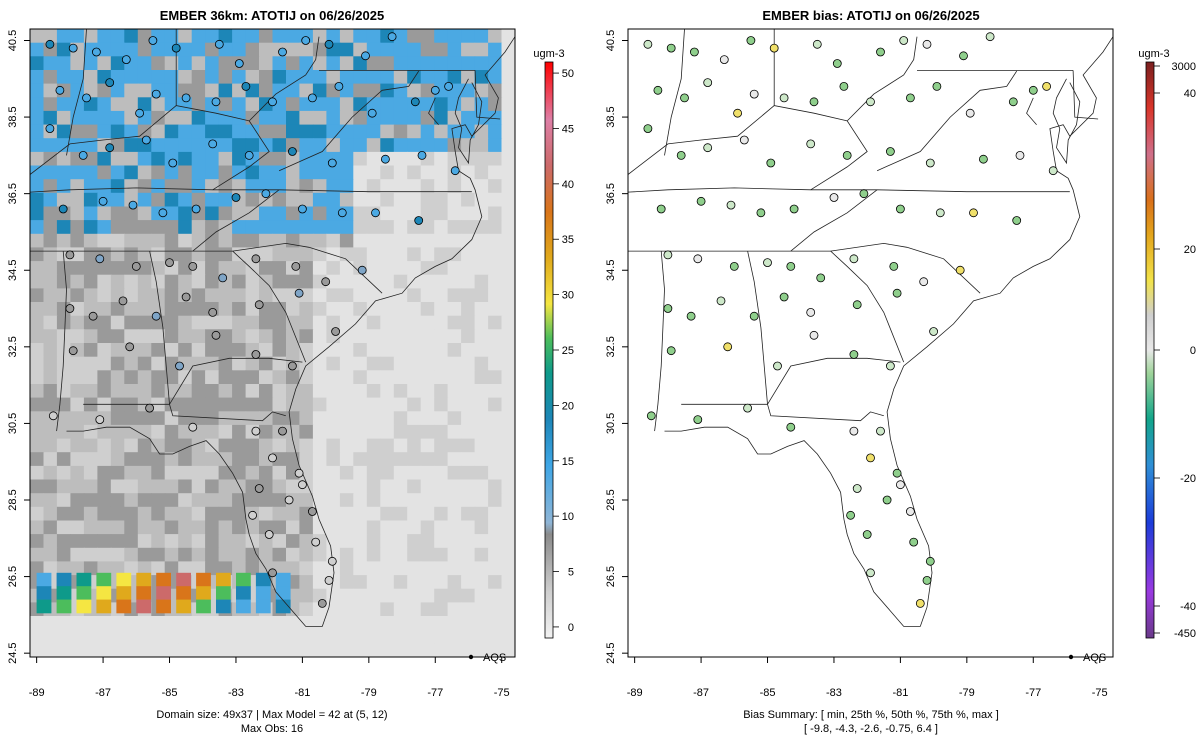  I want to click on y-tick-label: 30.5, so click(611, 423).